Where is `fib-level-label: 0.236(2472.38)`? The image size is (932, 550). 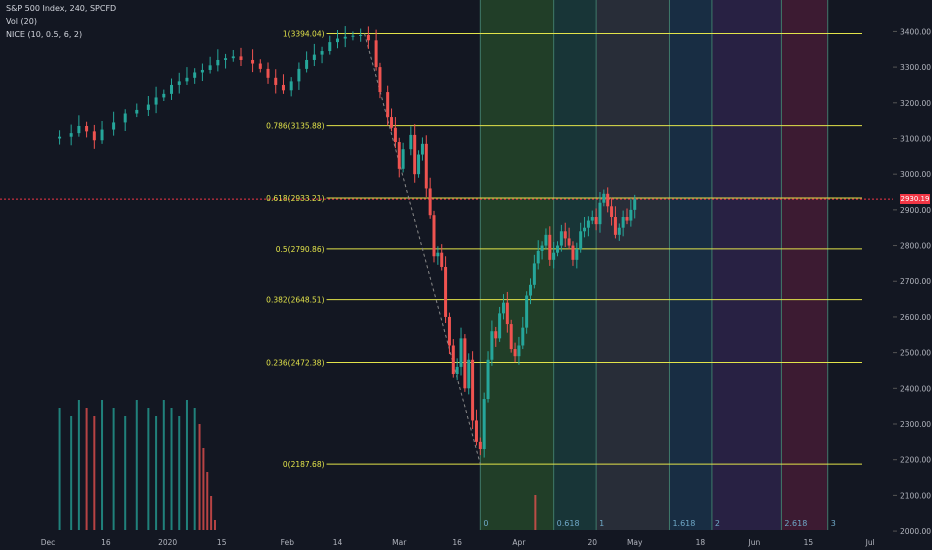
fib-level-label: 0.236(2472.38) is located at coordinates (295, 362).